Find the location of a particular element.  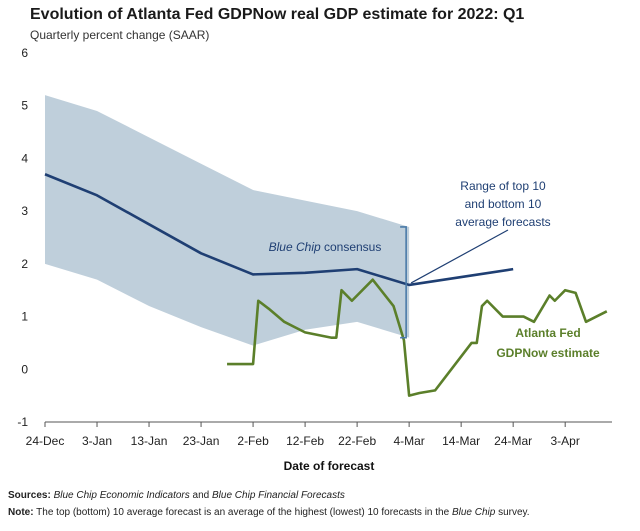

x-tick-label: 14-Mar is located at coordinates (461, 441).